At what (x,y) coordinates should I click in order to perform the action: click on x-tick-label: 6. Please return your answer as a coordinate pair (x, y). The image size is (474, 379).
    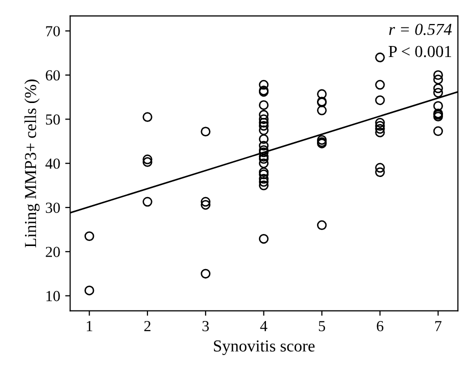
    Looking at the image, I should click on (380, 326).